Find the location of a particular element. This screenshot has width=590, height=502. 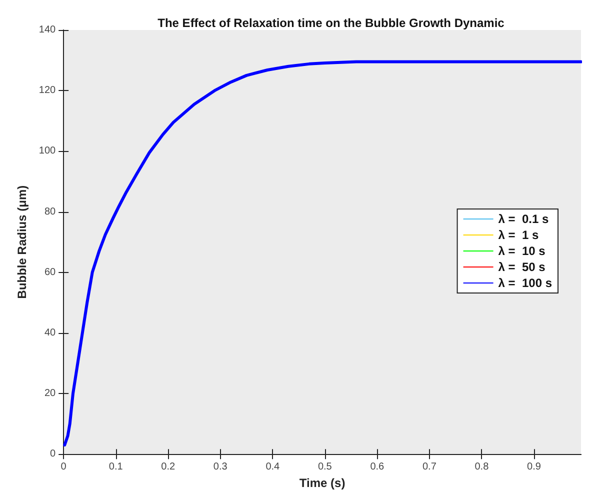

legend-label: λ = 100 s is located at coordinates (525, 283).